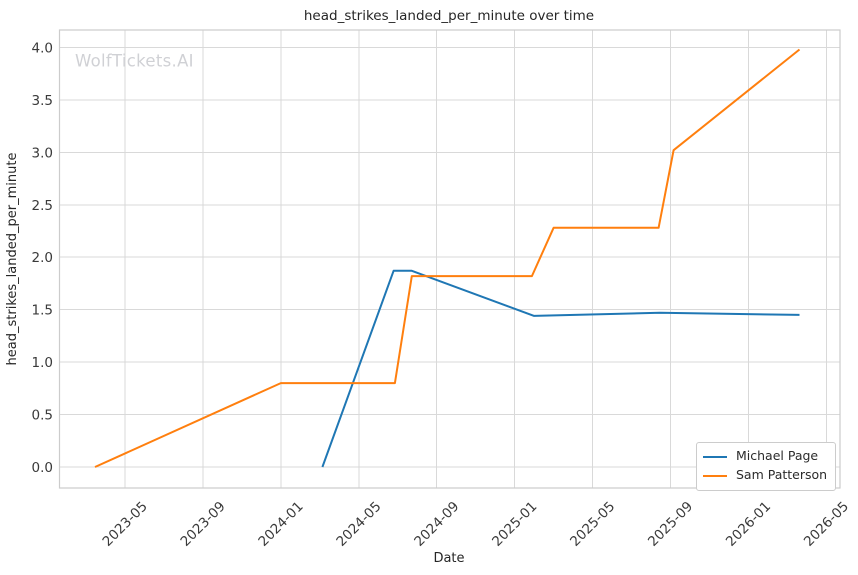 Image resolution: width=858 pixels, height=575 pixels. I want to click on x-tick-label: 2023-09, so click(202, 524).